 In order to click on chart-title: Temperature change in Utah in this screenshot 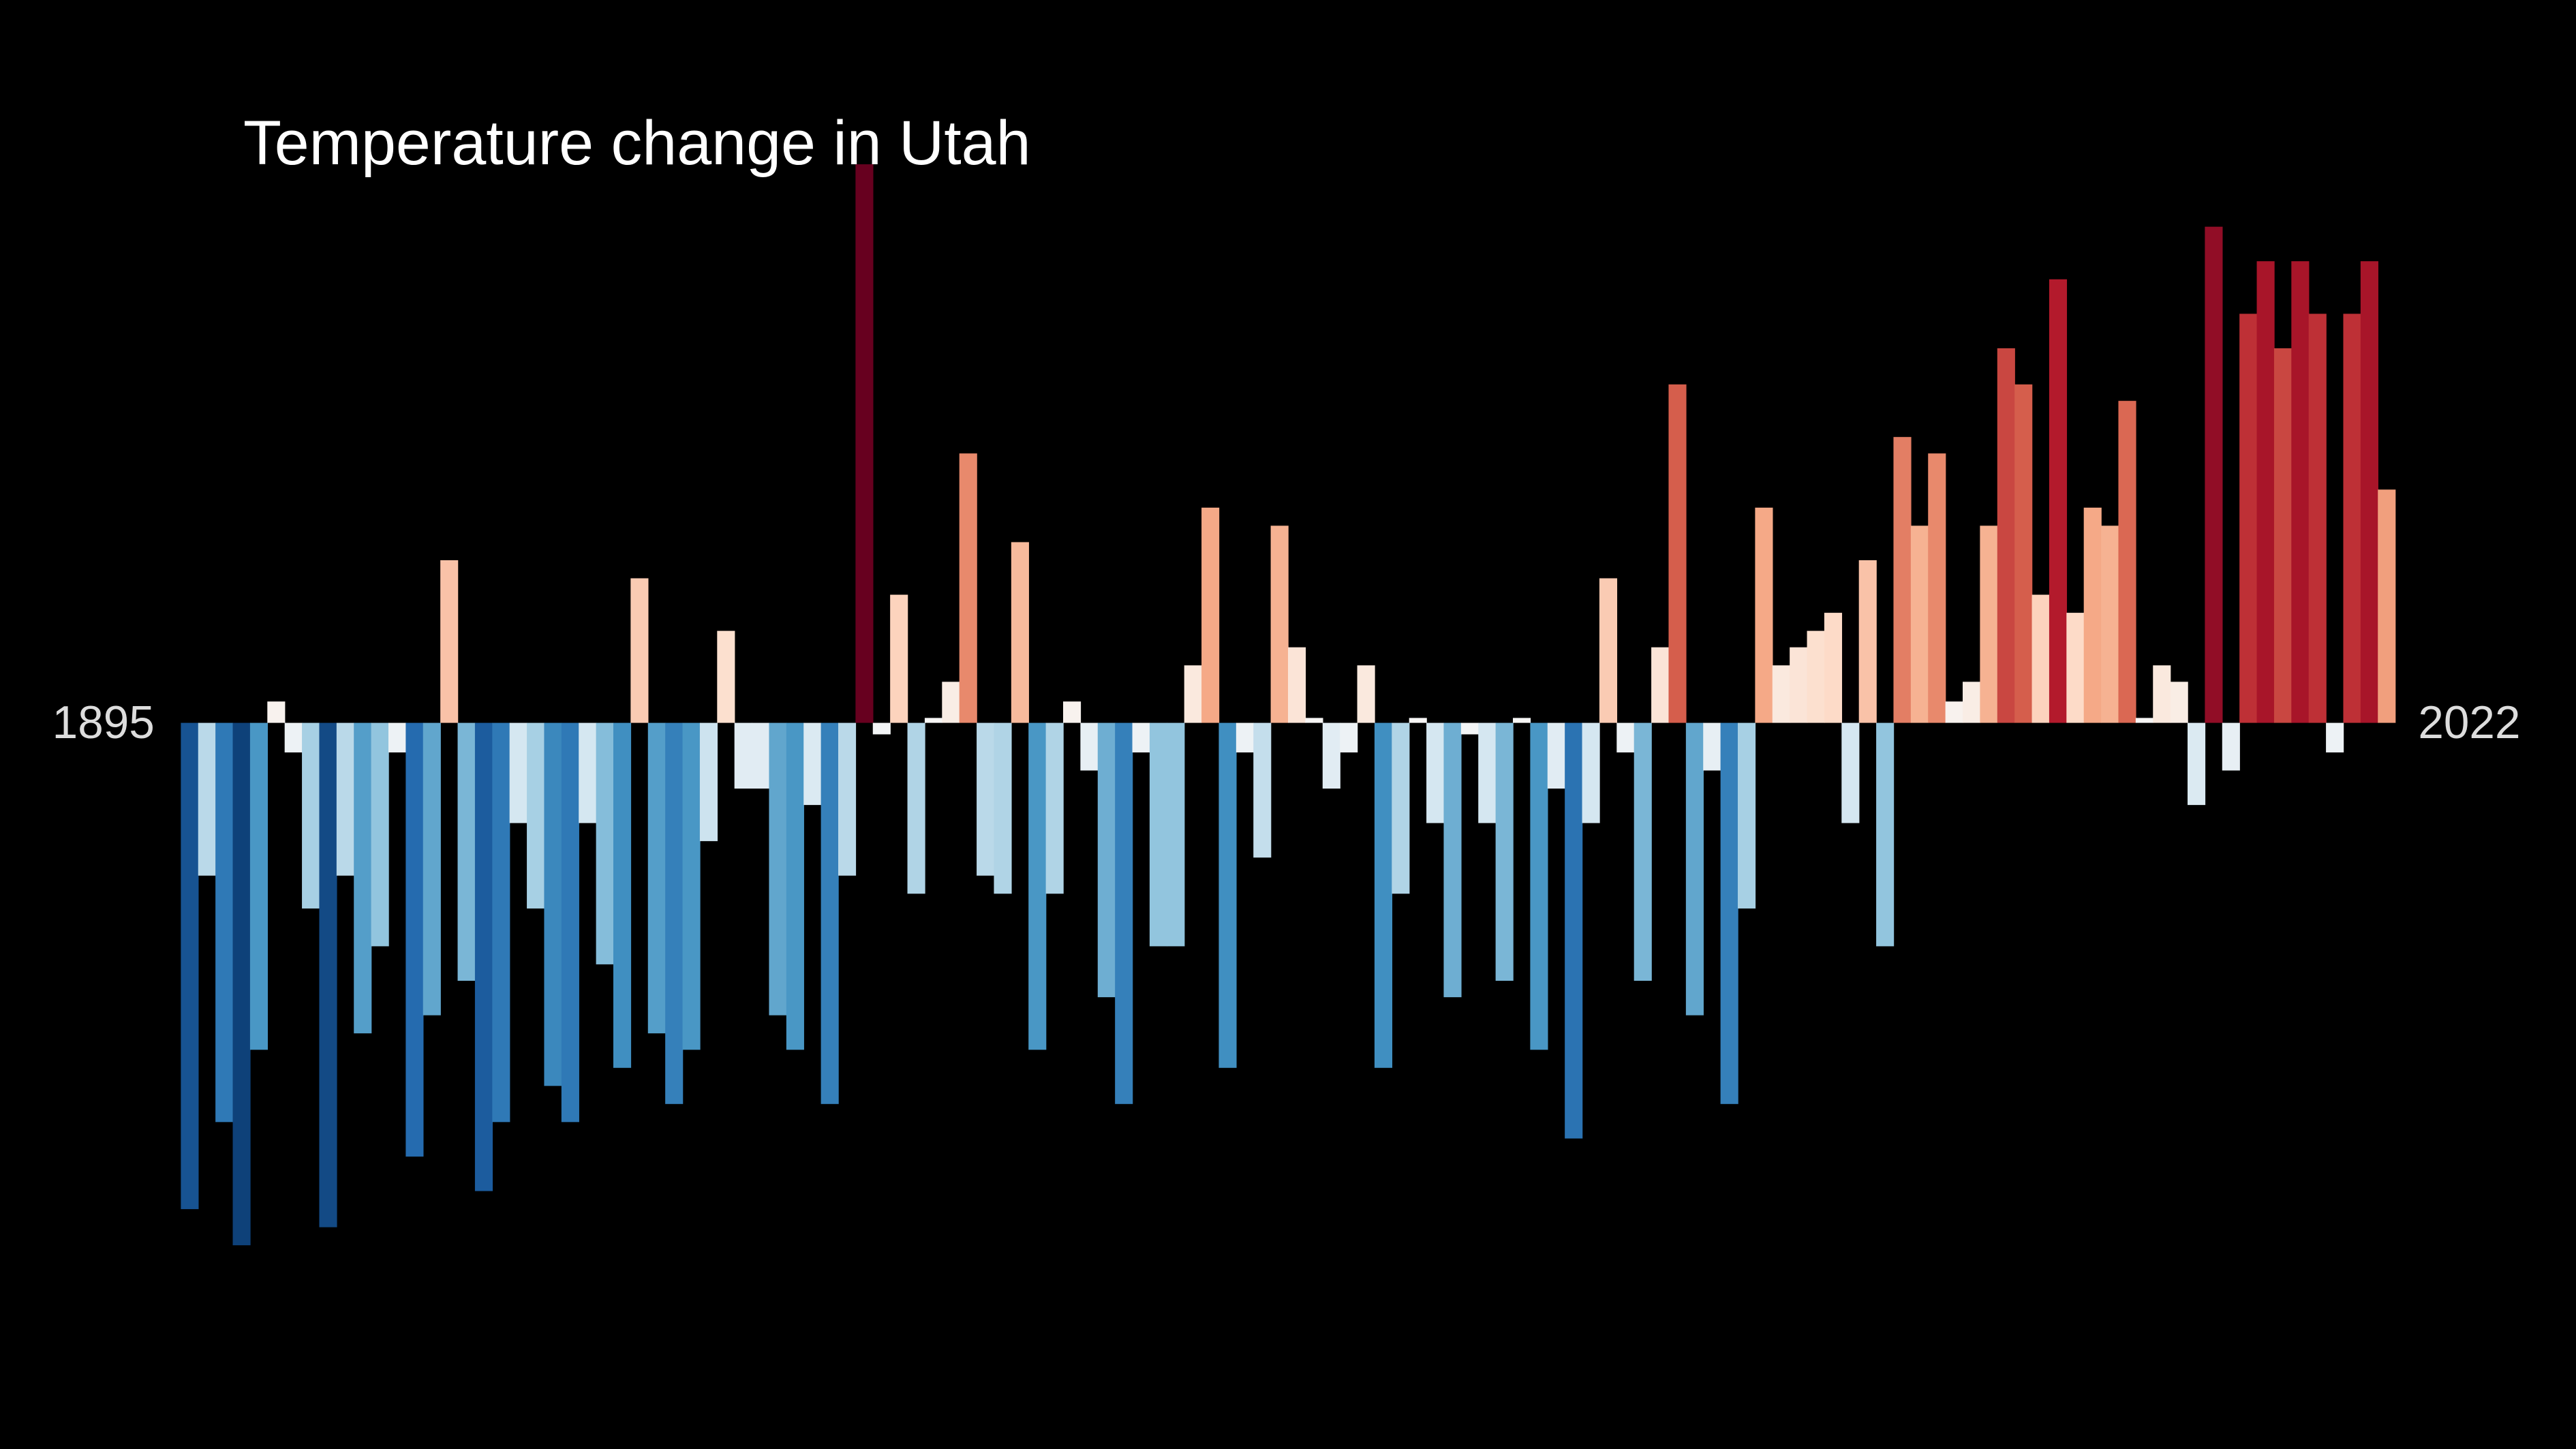, I will do `click(637, 143)`.